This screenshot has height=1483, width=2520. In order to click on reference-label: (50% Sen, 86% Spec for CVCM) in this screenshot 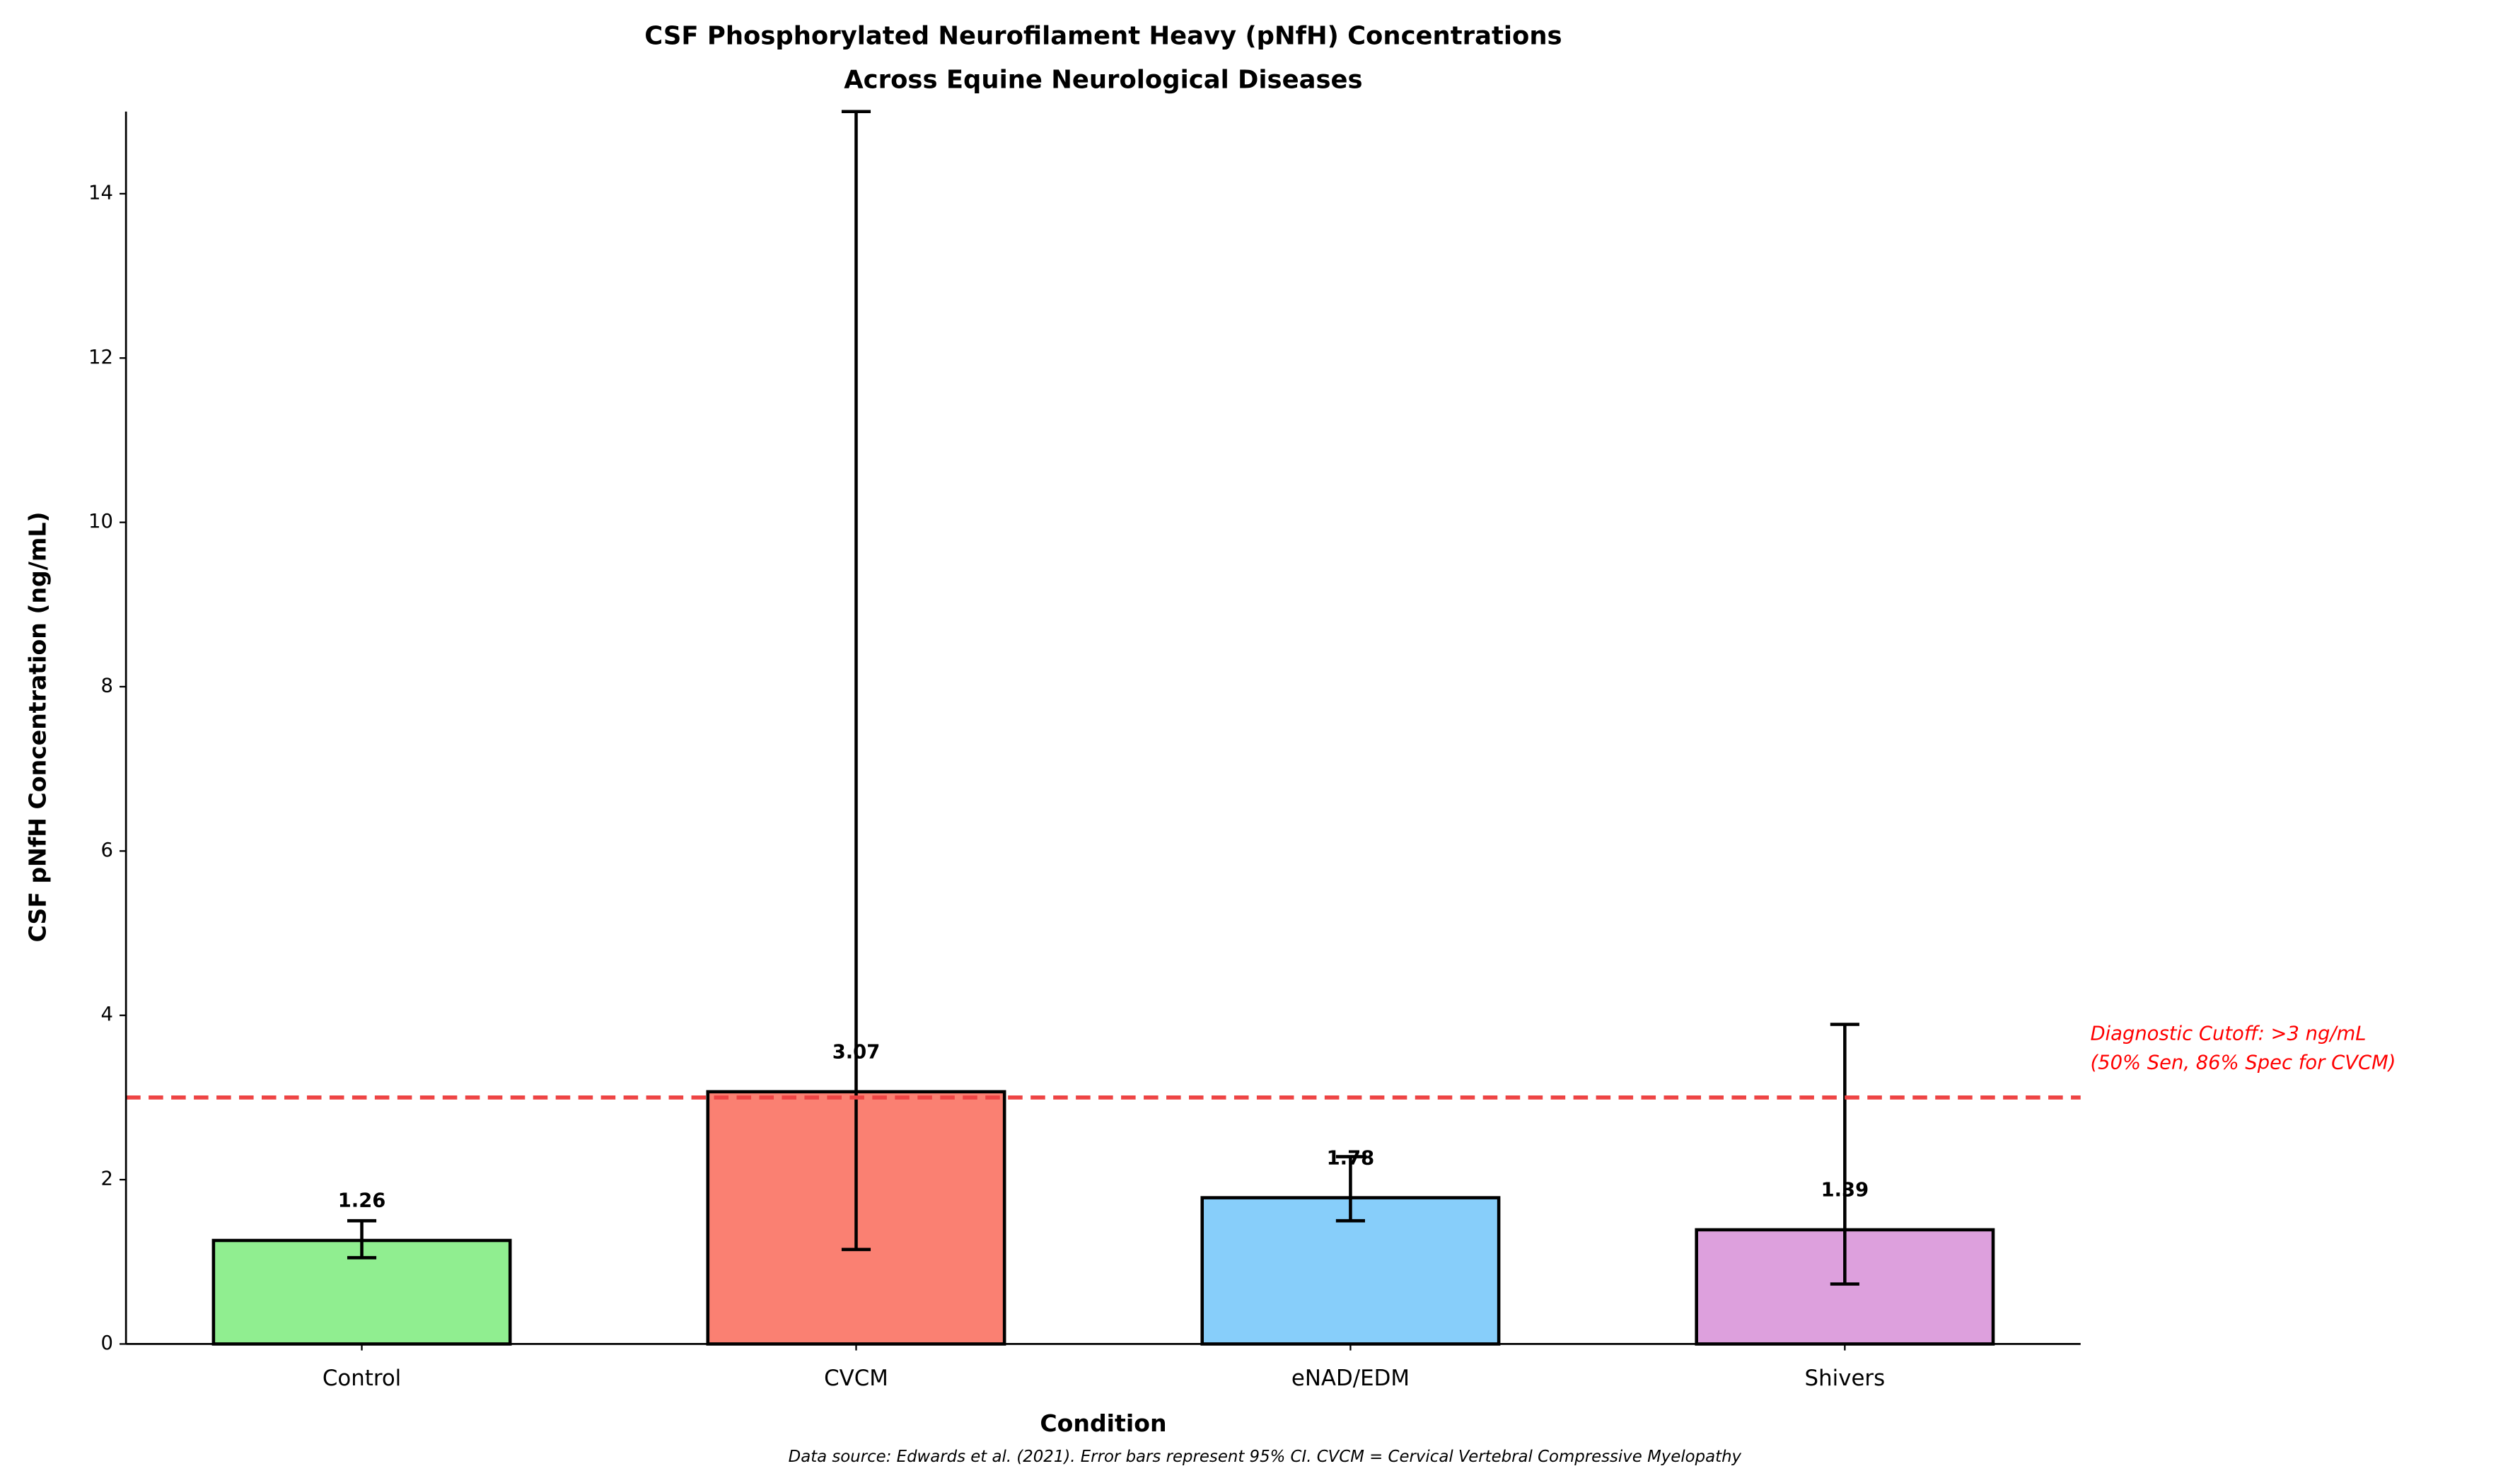, I will do `click(2243, 1063)`.